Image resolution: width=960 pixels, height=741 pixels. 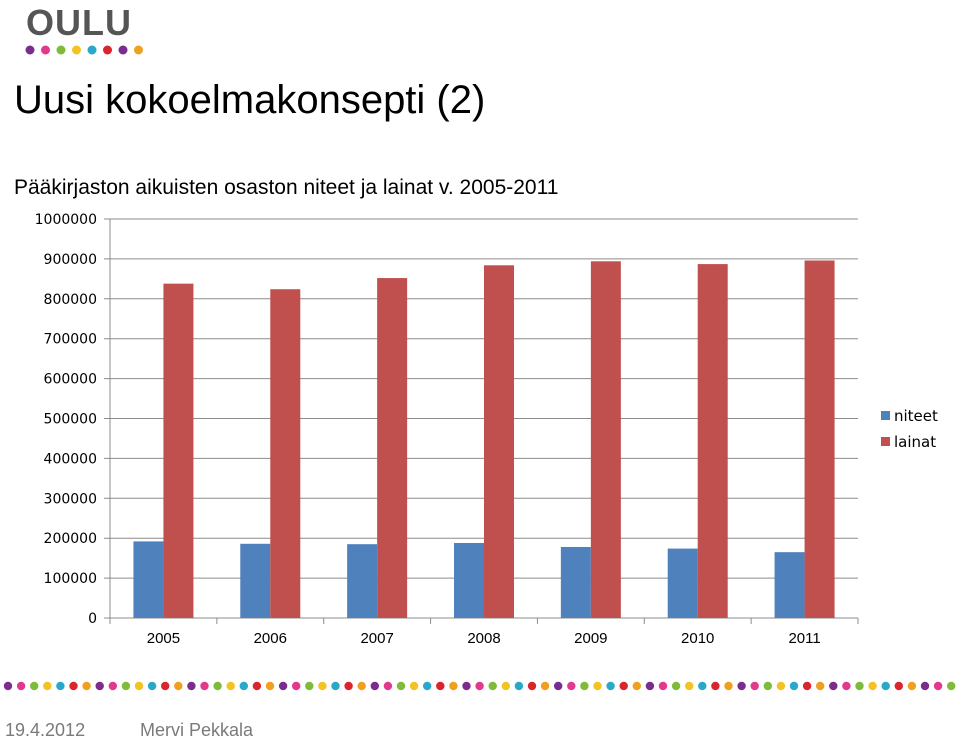 I want to click on y-tick-label: 900000, so click(x=70, y=260).